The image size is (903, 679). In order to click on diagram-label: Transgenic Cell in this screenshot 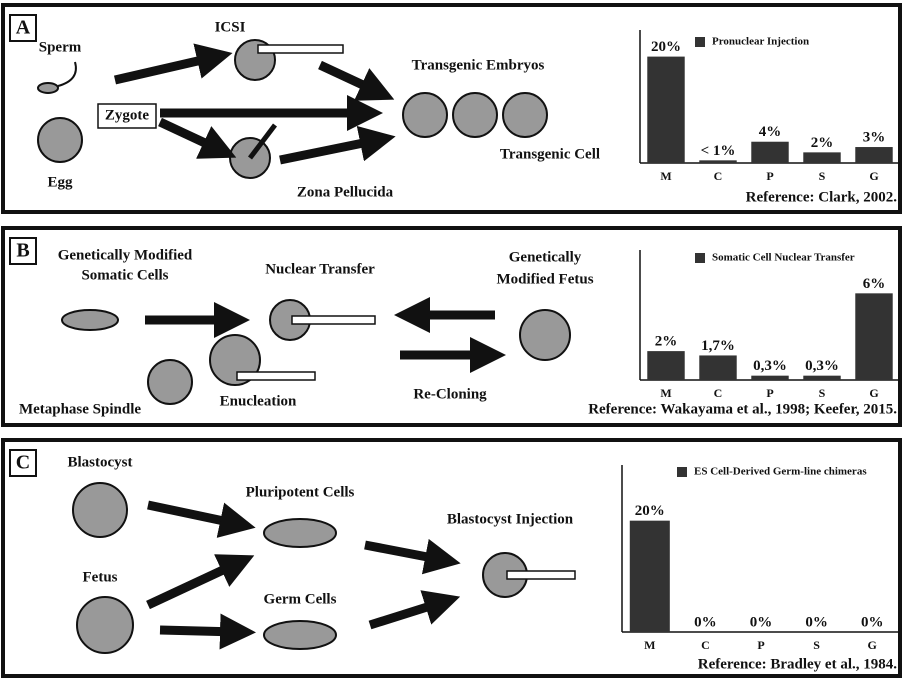, I will do `click(550, 154)`.